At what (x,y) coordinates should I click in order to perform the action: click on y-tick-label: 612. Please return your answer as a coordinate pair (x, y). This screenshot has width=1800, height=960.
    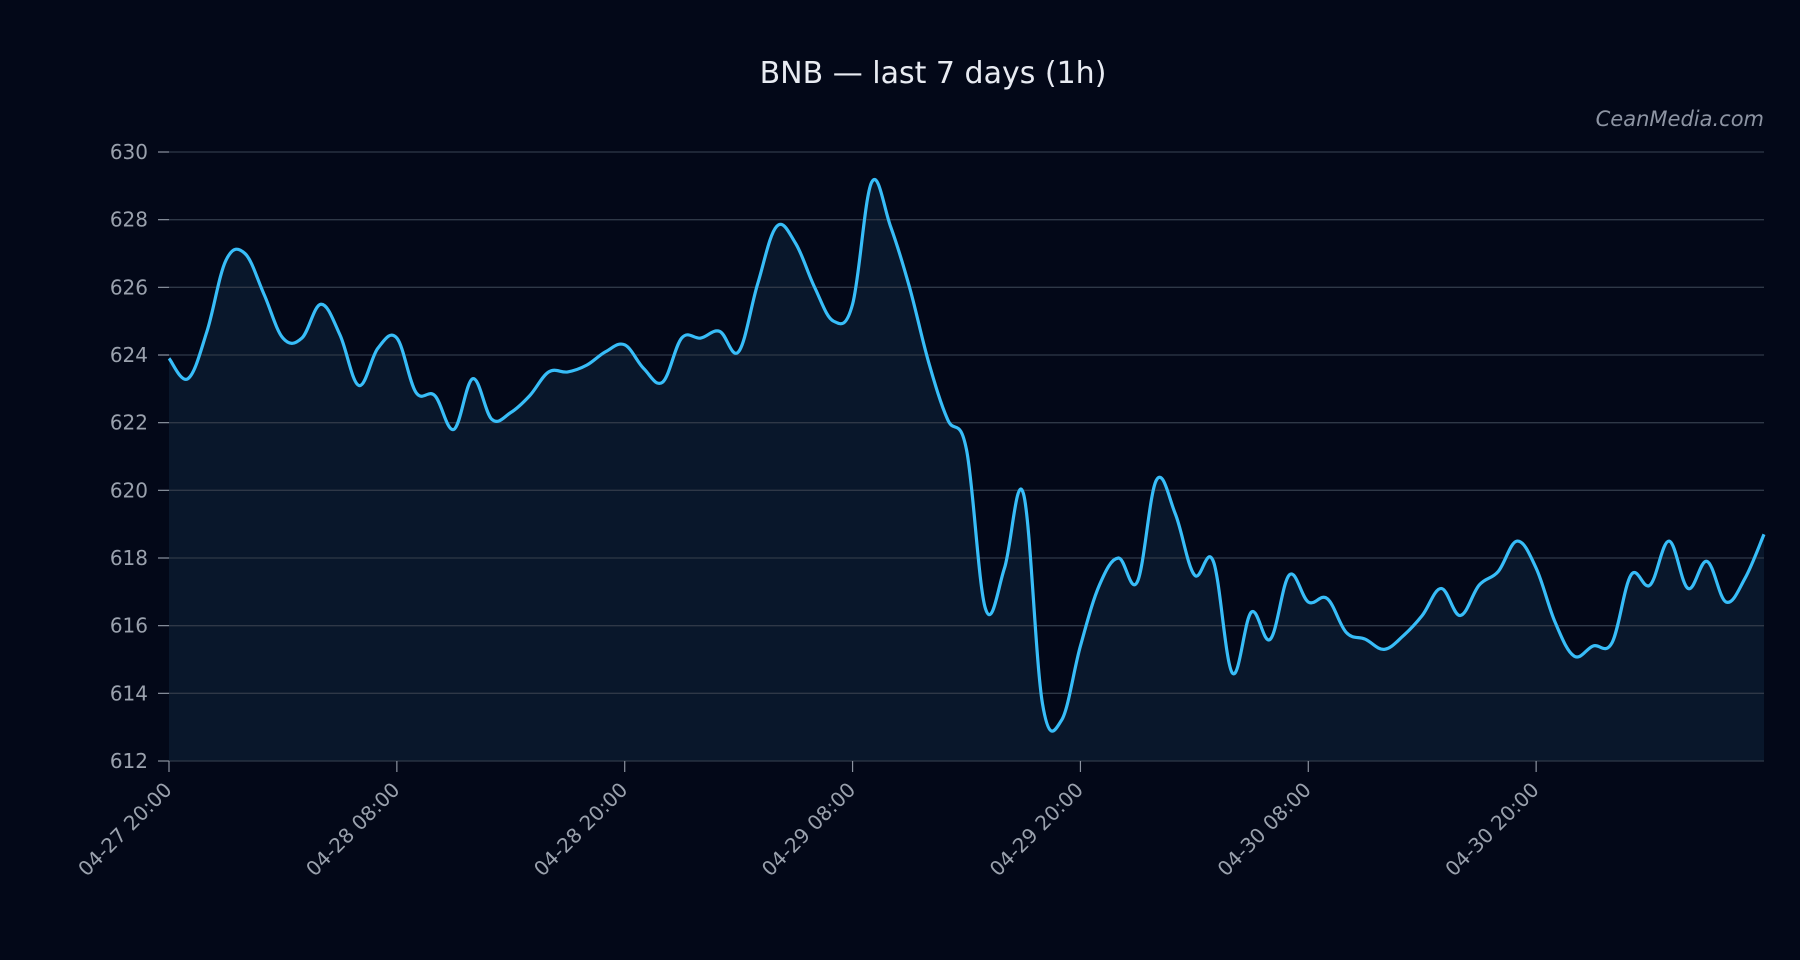
    Looking at the image, I should click on (129, 761).